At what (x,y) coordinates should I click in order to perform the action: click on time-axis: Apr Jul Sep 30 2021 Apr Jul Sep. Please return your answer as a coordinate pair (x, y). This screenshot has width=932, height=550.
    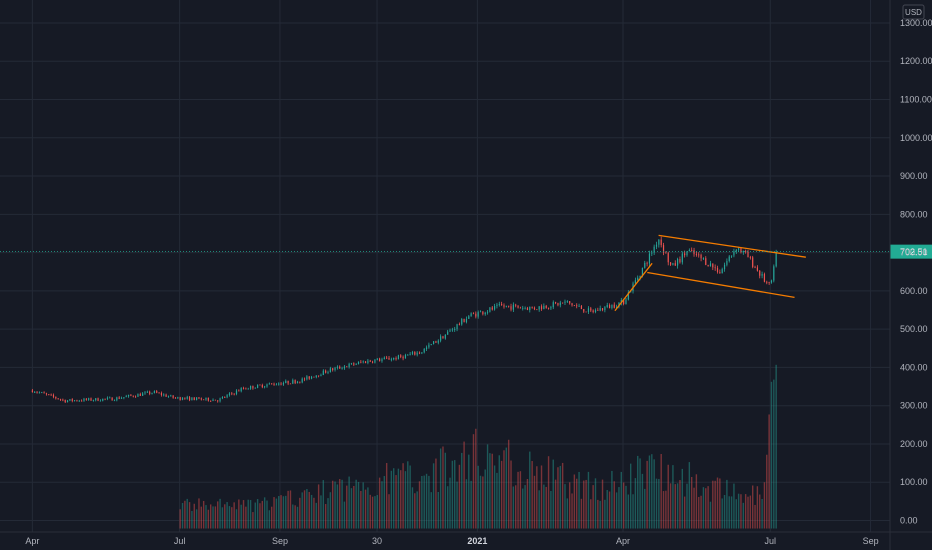
    Looking at the image, I should click on (466, 538).